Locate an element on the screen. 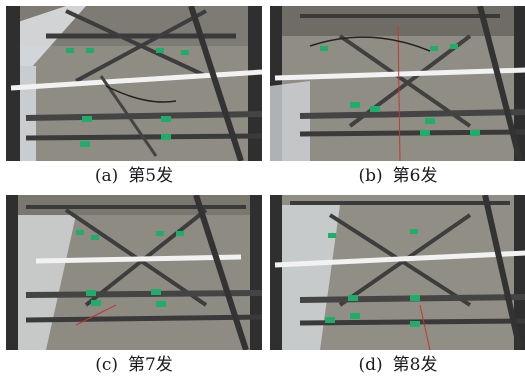 Image resolution: width=525 pixels, height=381 pixels. caption-a-text: 第5发 is located at coordinates (151, 176).